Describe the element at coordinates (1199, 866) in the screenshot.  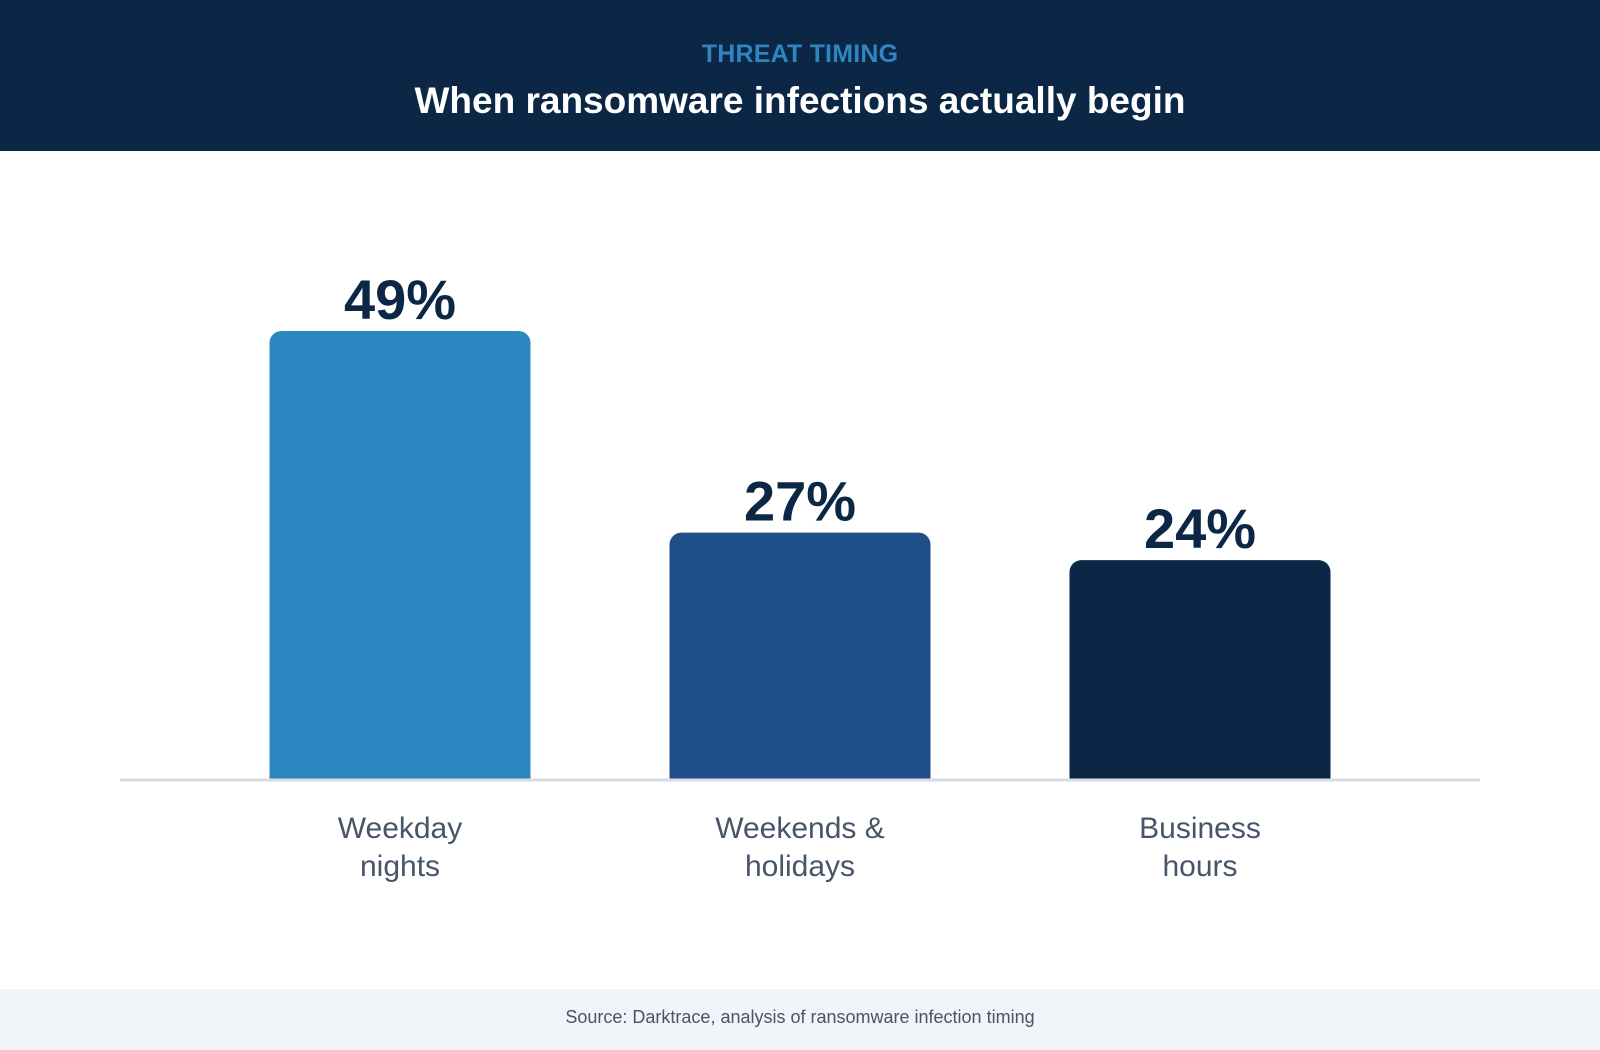
I see `category-label-line: hours` at that location.